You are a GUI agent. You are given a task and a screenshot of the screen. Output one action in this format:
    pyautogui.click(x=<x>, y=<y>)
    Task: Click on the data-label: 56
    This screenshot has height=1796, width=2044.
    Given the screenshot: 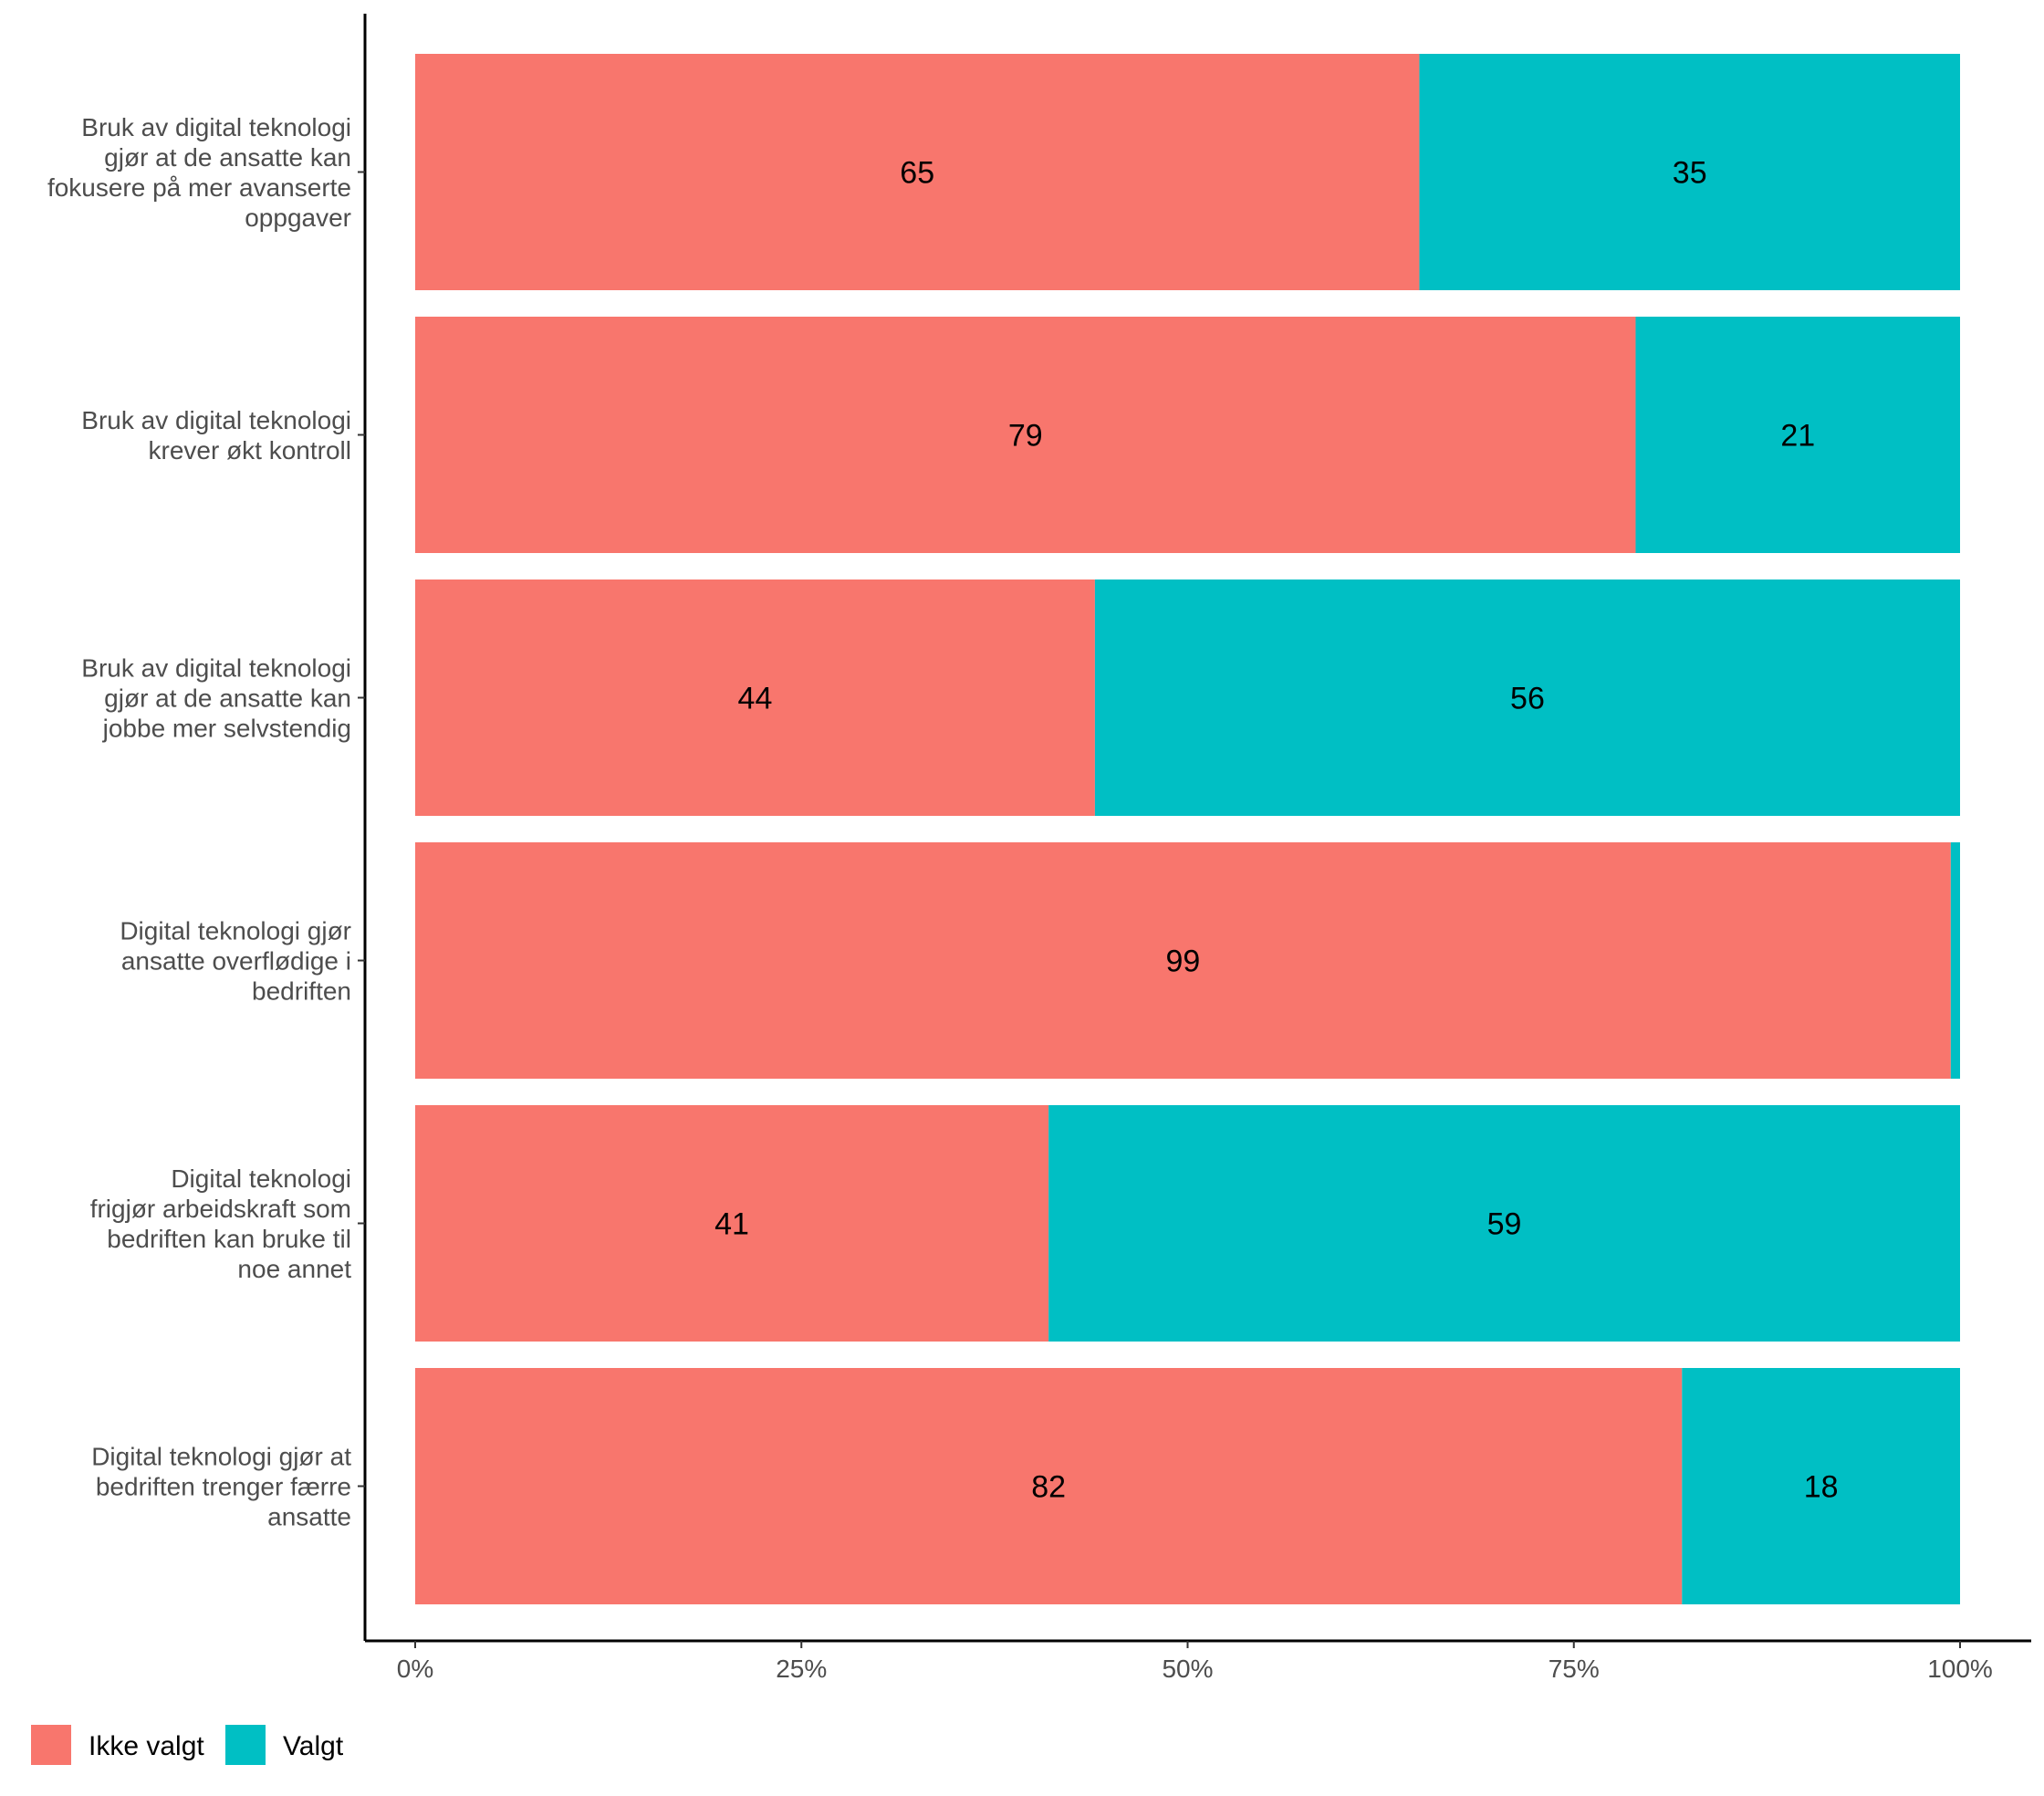 What is the action you would take?
    pyautogui.click(x=1527, y=699)
    